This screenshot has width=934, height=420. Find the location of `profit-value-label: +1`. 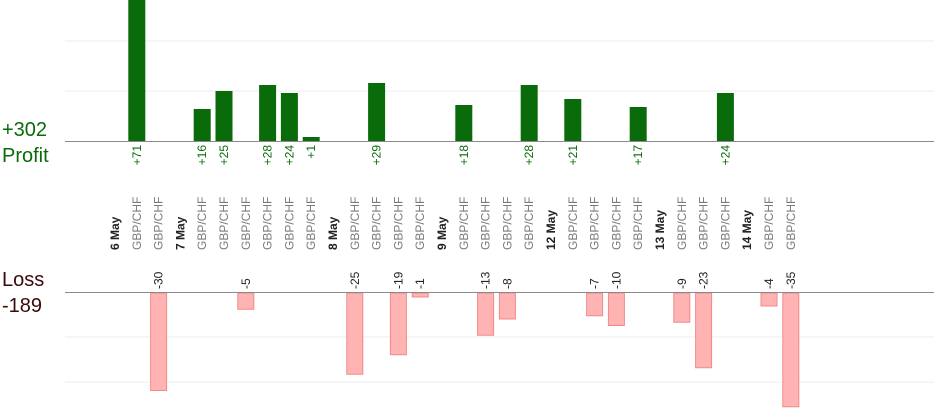

profit-value-label: +1 is located at coordinates (311, 152).